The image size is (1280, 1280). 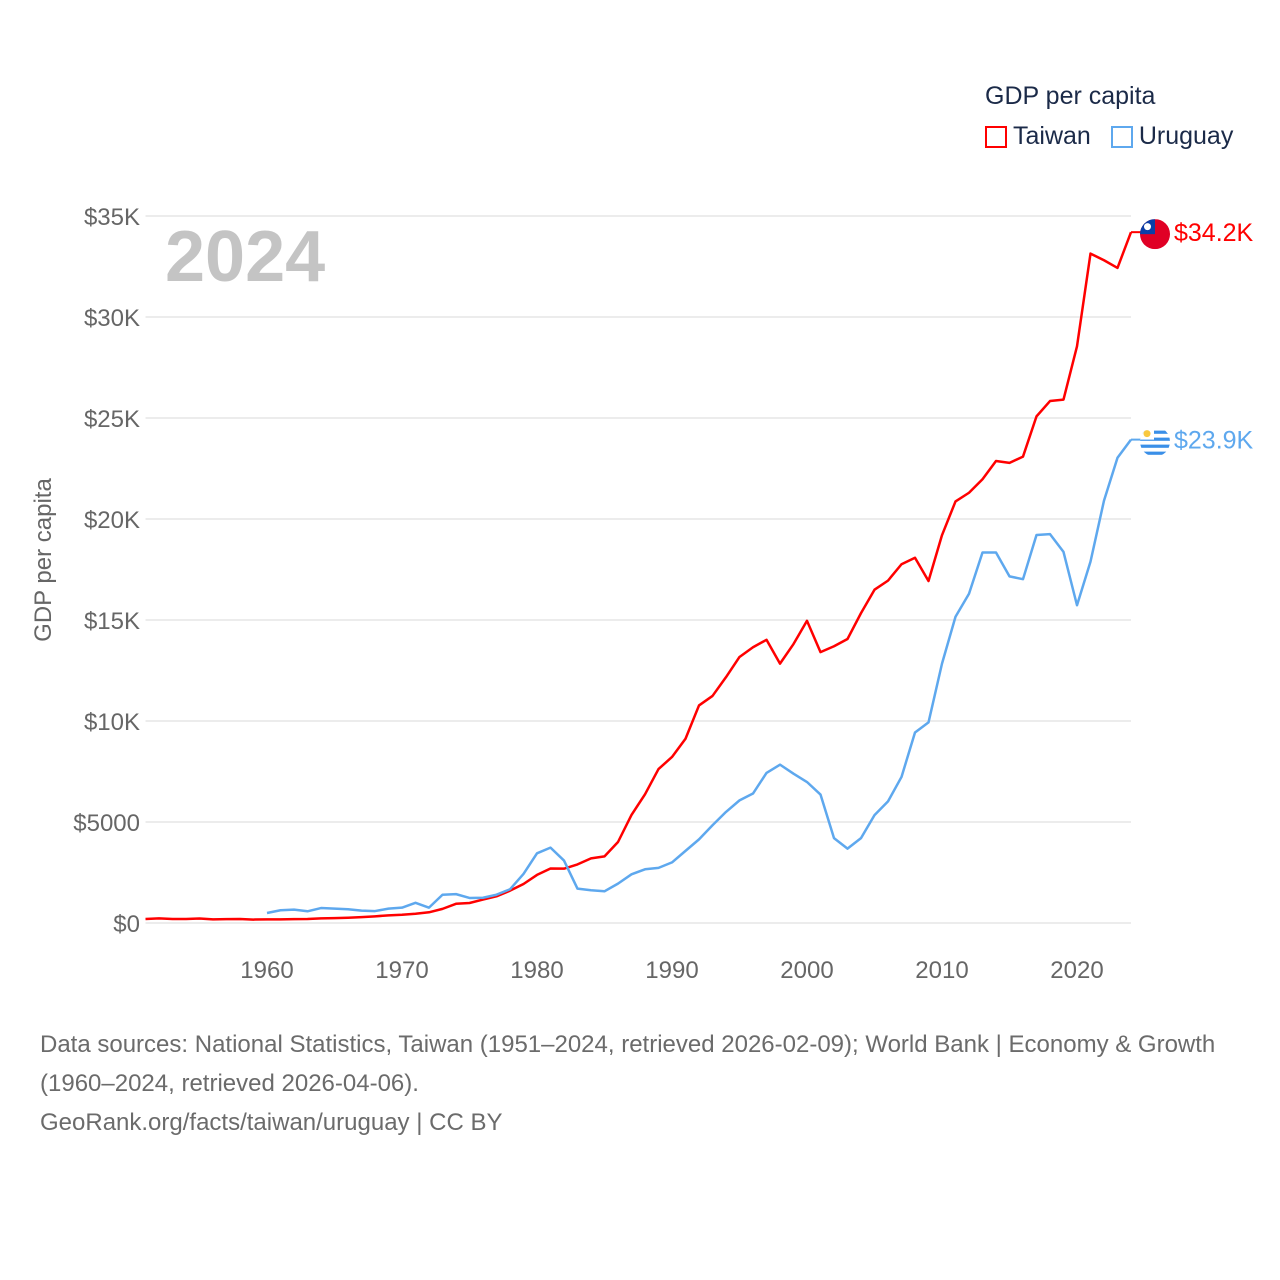 I want to click on x-tick-label: 1990, so click(x=671, y=970).